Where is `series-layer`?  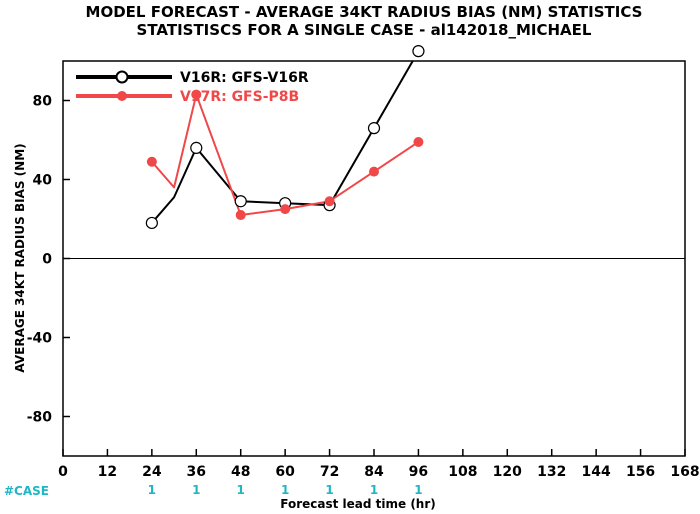
series-layer is located at coordinates (285, 142).